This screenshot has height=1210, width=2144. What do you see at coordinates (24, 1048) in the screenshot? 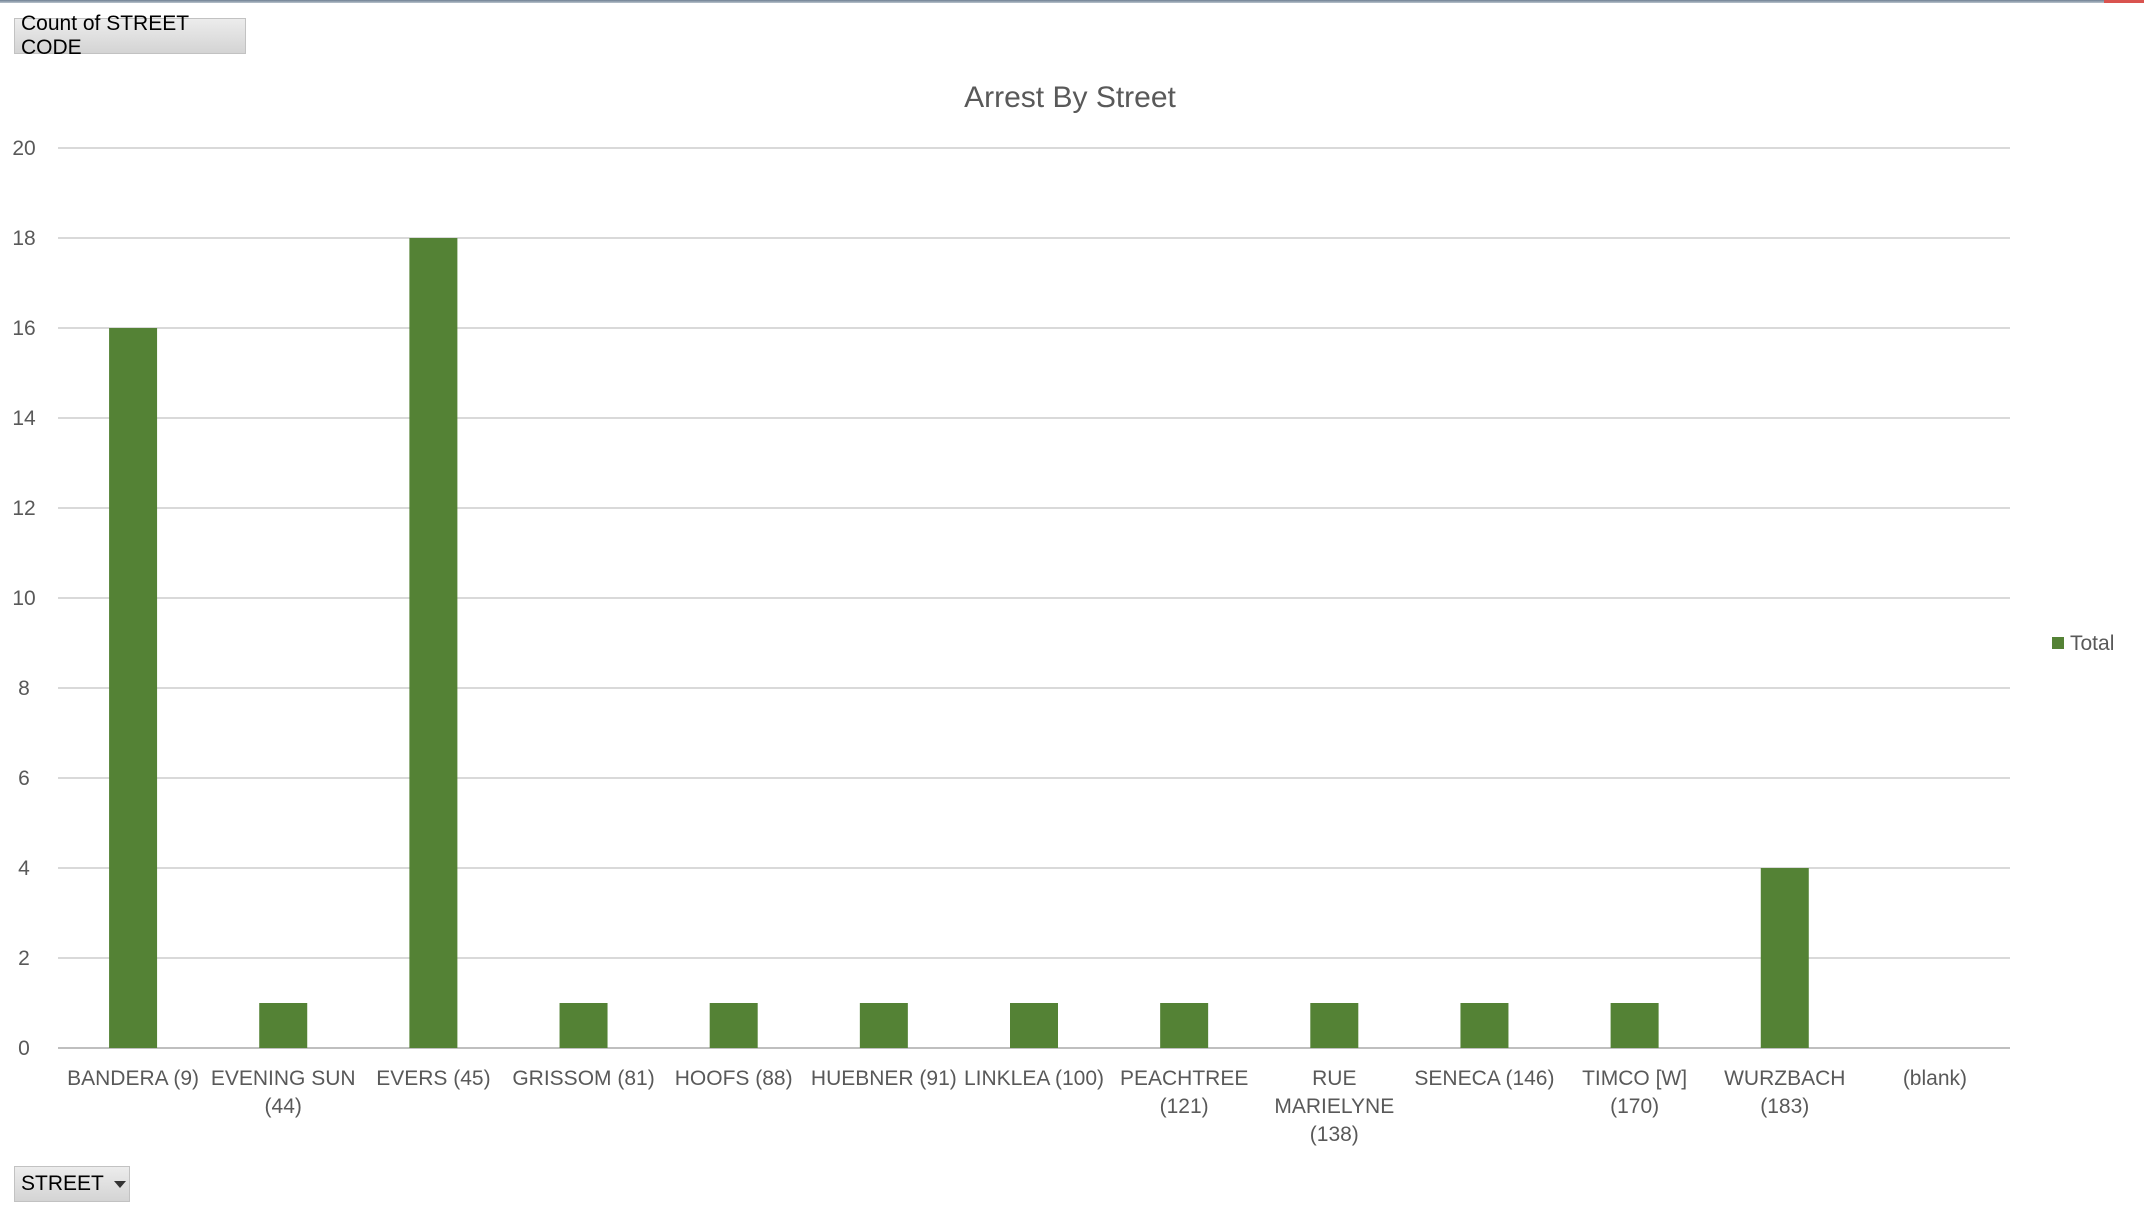
I see `y-tick-label: 0` at bounding box center [24, 1048].